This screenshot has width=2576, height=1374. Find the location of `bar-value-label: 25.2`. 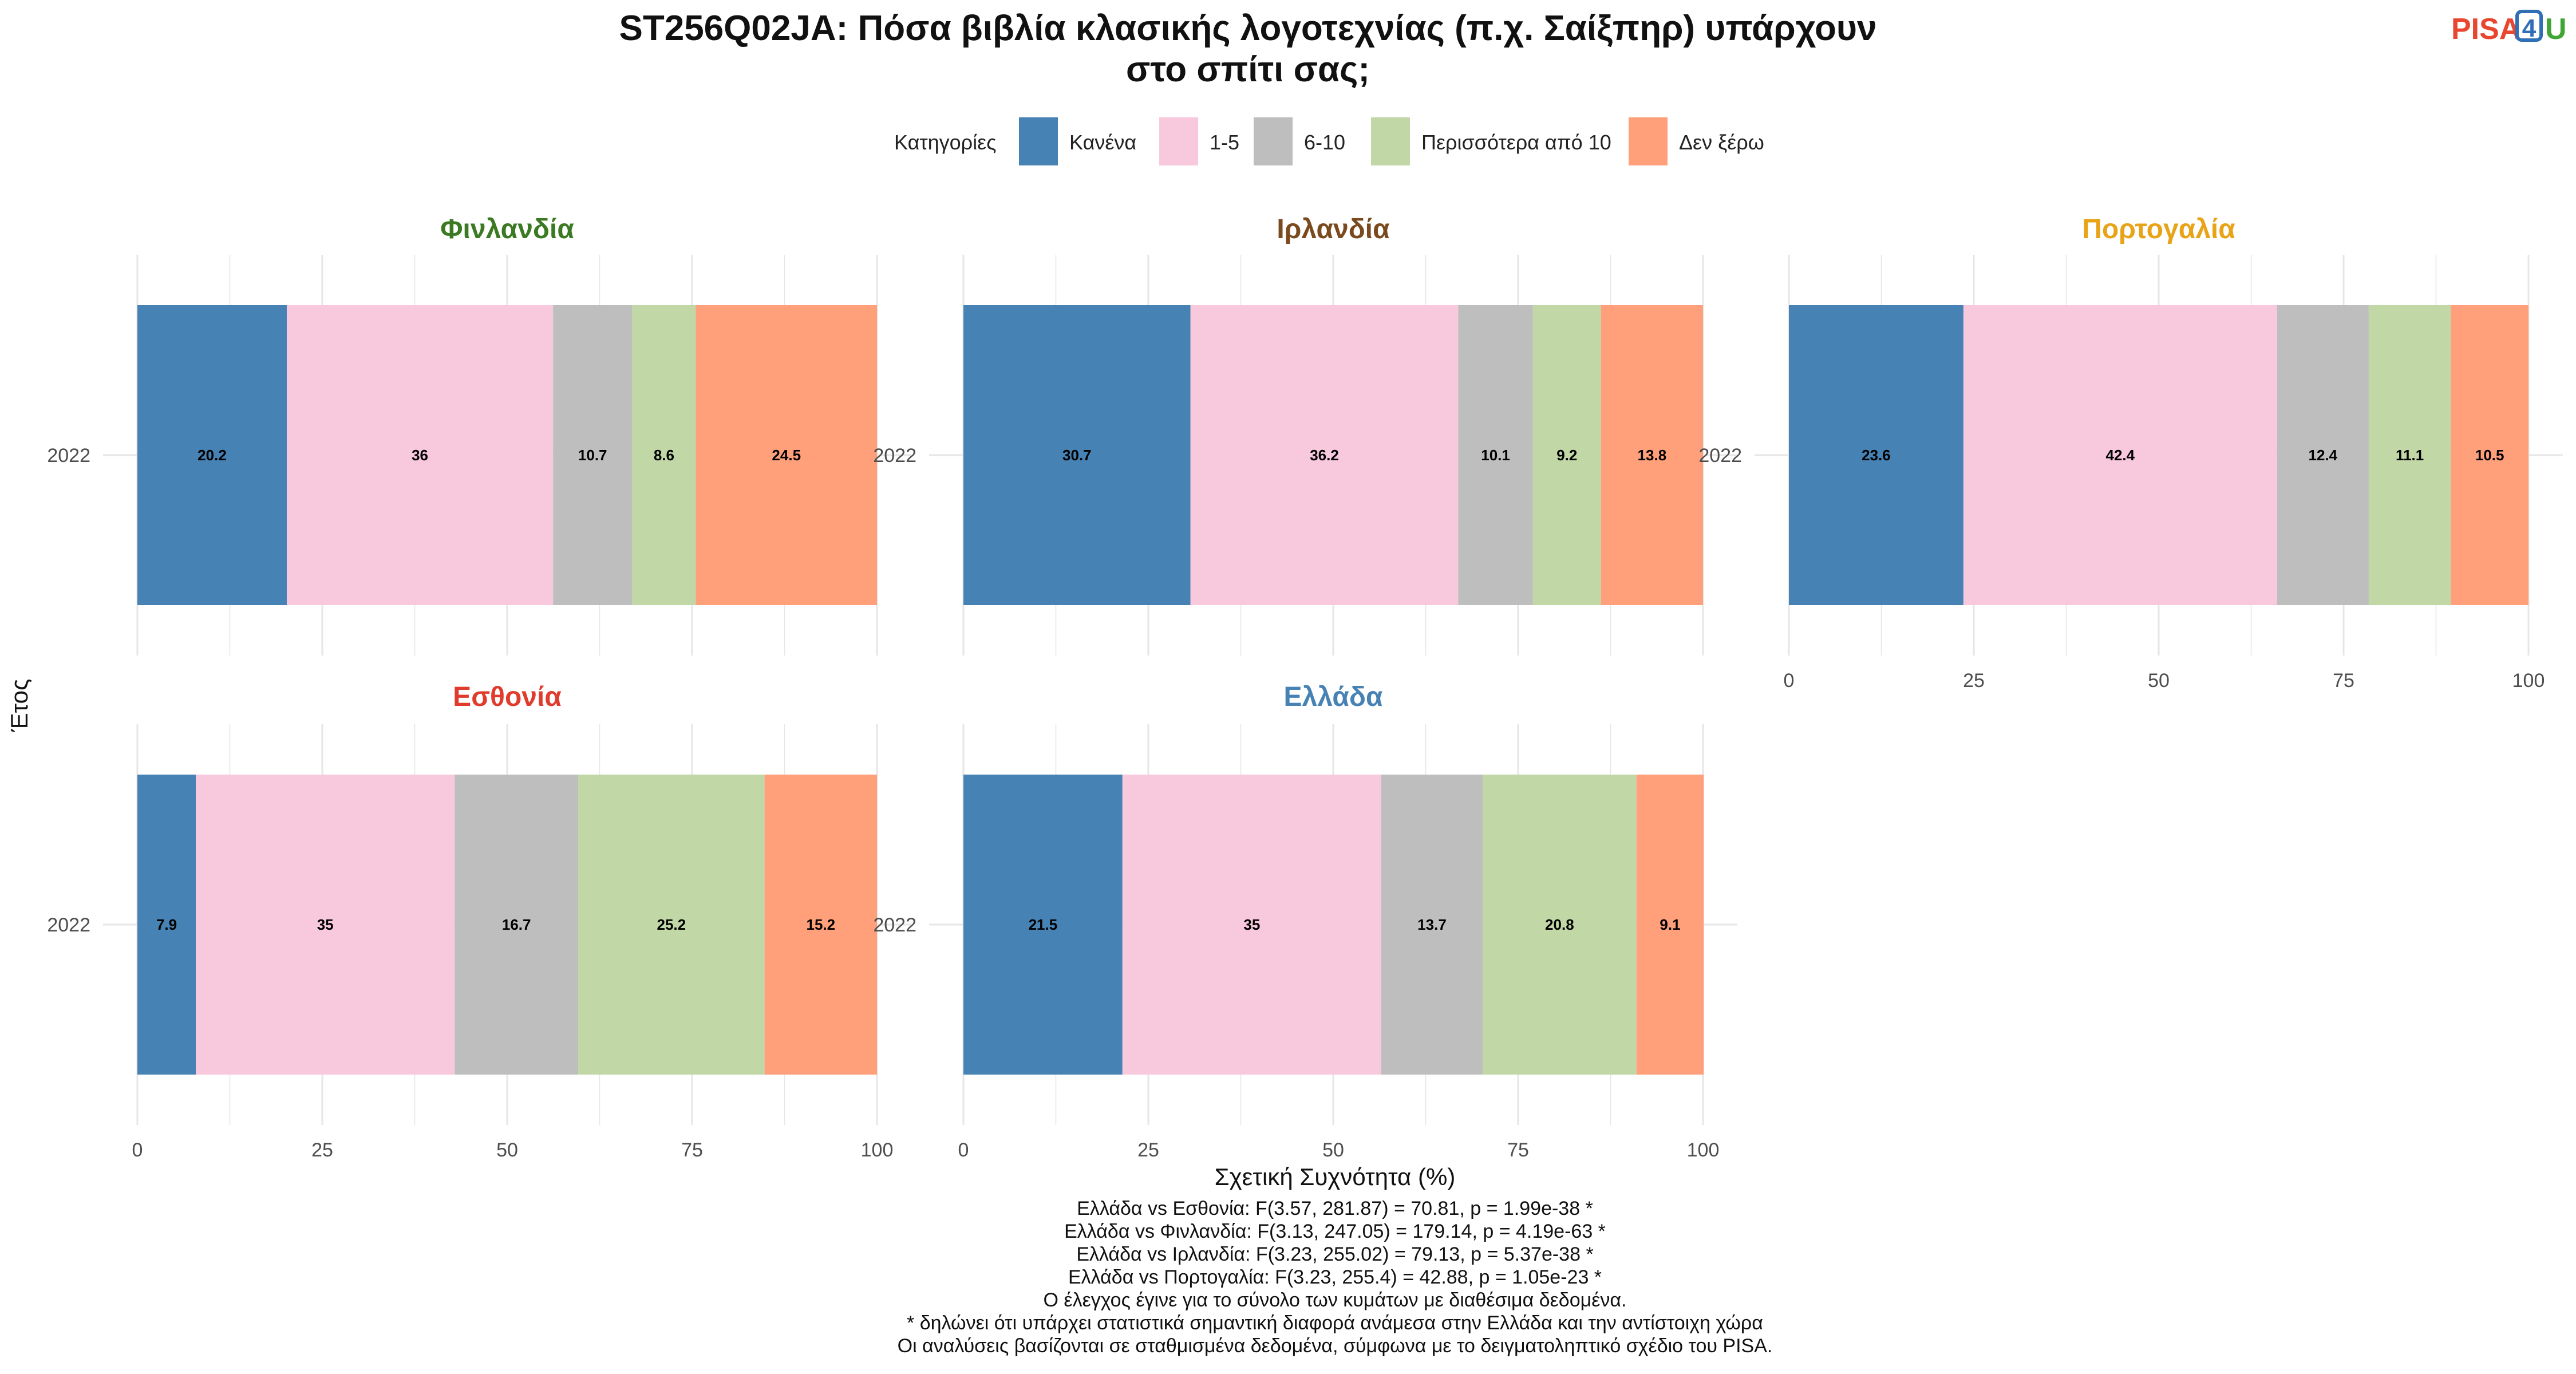

bar-value-label: 25.2 is located at coordinates (671, 925).